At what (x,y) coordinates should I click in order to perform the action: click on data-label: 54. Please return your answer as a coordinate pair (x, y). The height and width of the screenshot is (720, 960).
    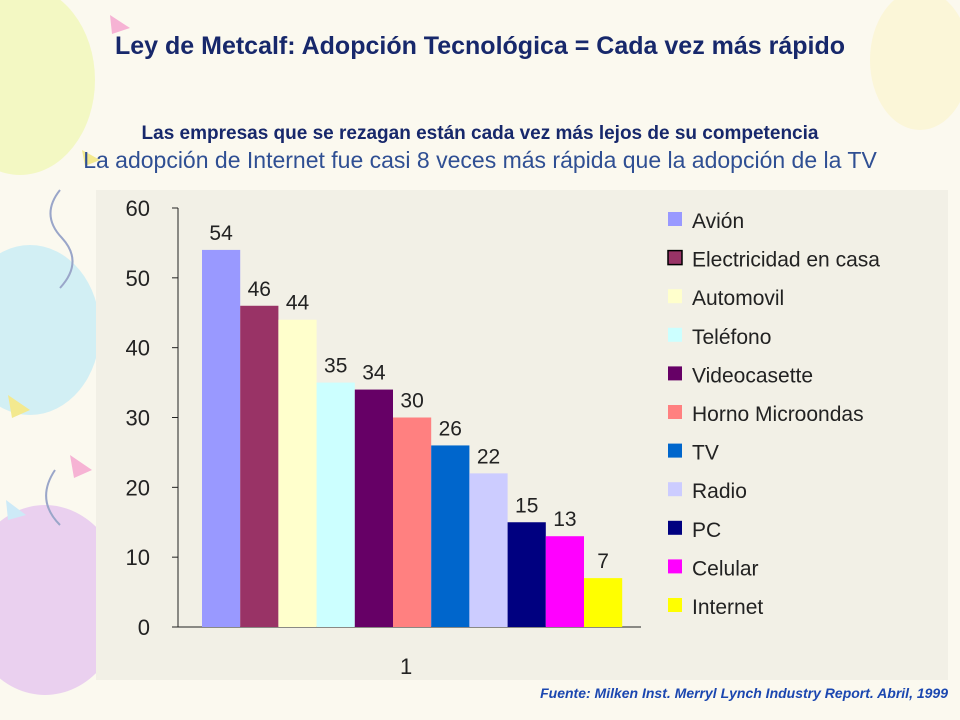
    Looking at the image, I should click on (221, 233).